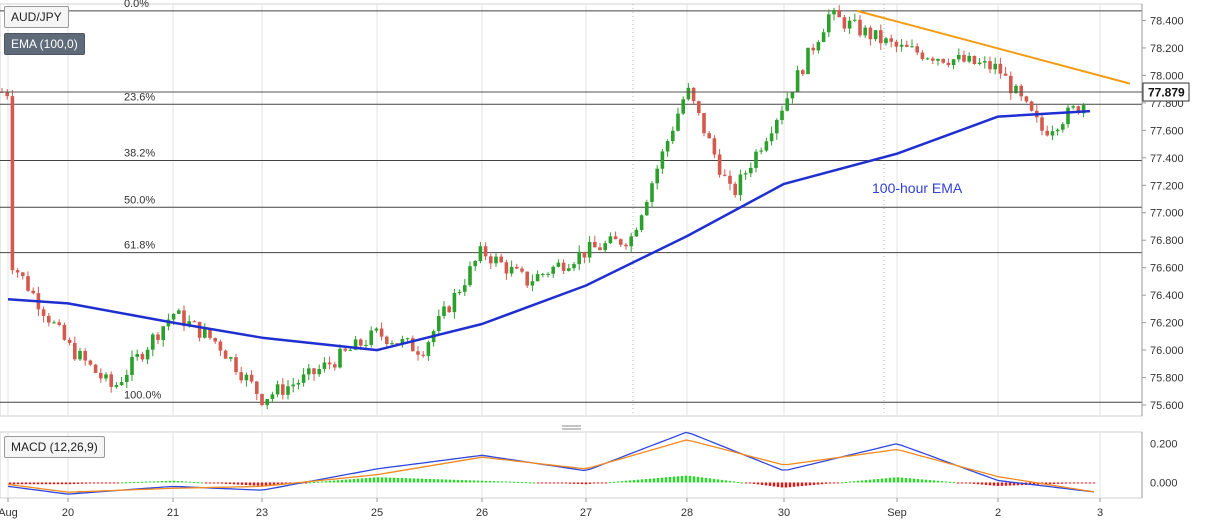  Describe the element at coordinates (571, 427) in the screenshot. I see `panel-splitter-handle` at that location.